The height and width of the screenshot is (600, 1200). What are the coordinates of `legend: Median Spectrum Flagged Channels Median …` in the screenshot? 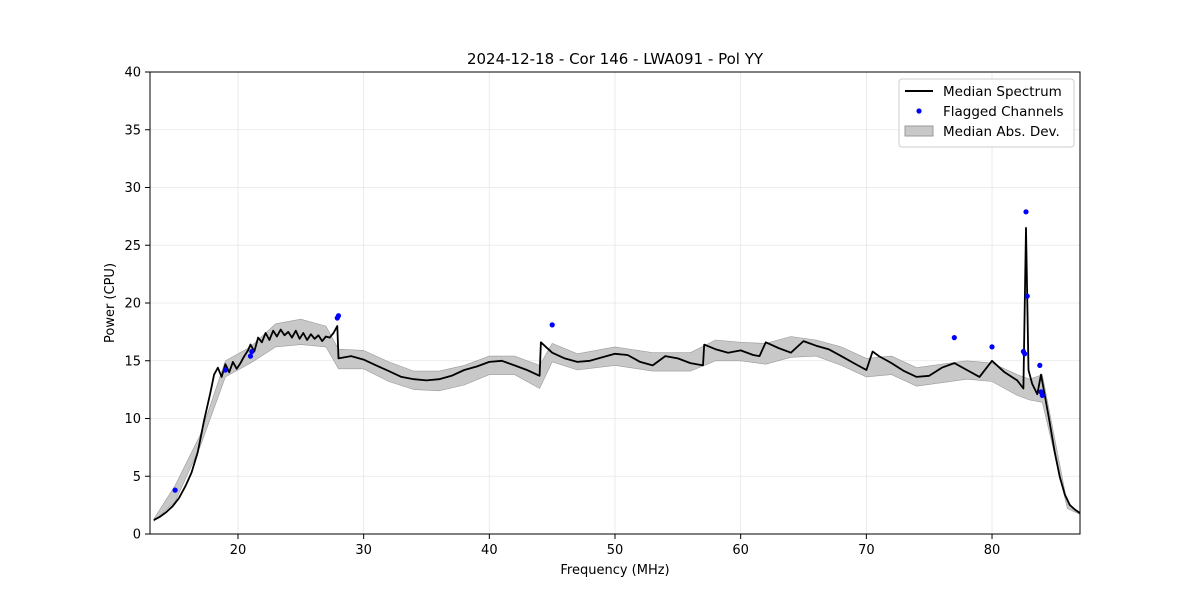 It's located at (986, 113).